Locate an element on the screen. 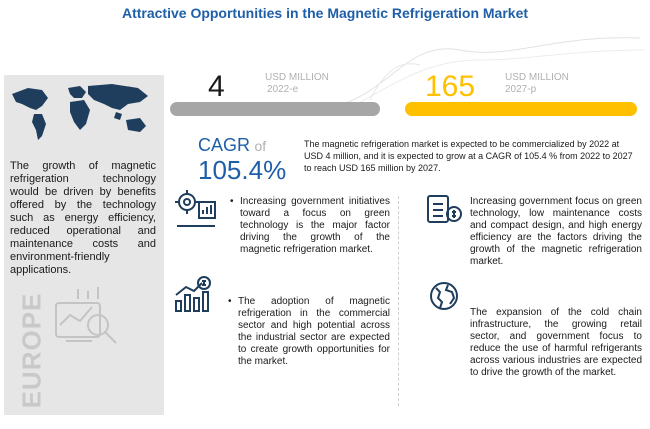  decorative-lines is located at coordinates (492, 73).